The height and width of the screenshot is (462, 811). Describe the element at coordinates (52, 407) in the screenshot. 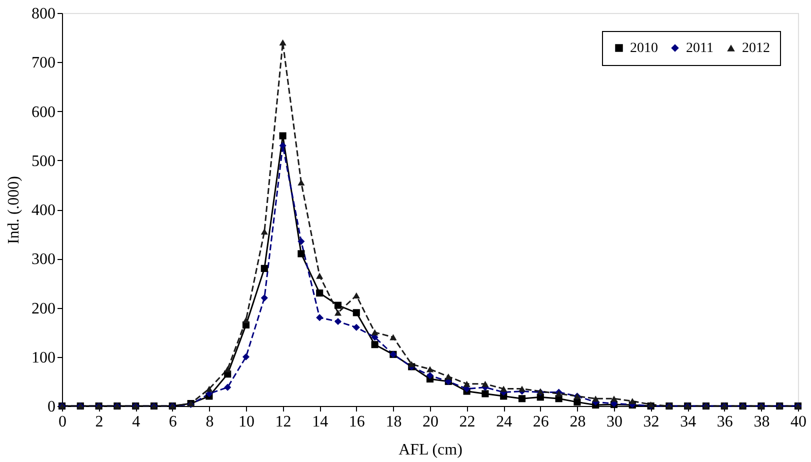

I see `y-tick-label: 0` at that location.